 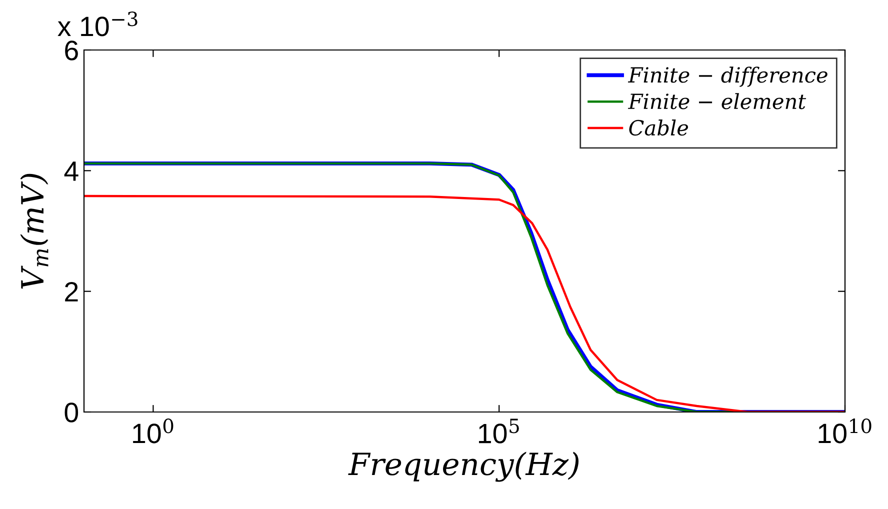 What do you see at coordinates (717, 101) in the screenshot?
I see `legend-label: Finite − element` at bounding box center [717, 101].